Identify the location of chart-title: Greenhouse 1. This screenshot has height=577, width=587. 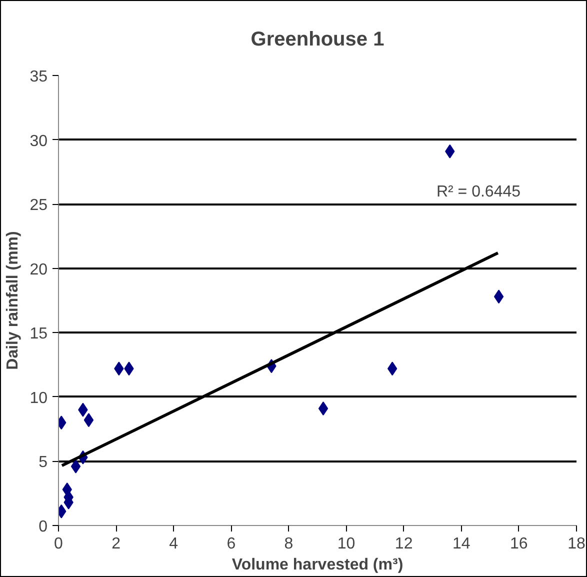
(317, 39).